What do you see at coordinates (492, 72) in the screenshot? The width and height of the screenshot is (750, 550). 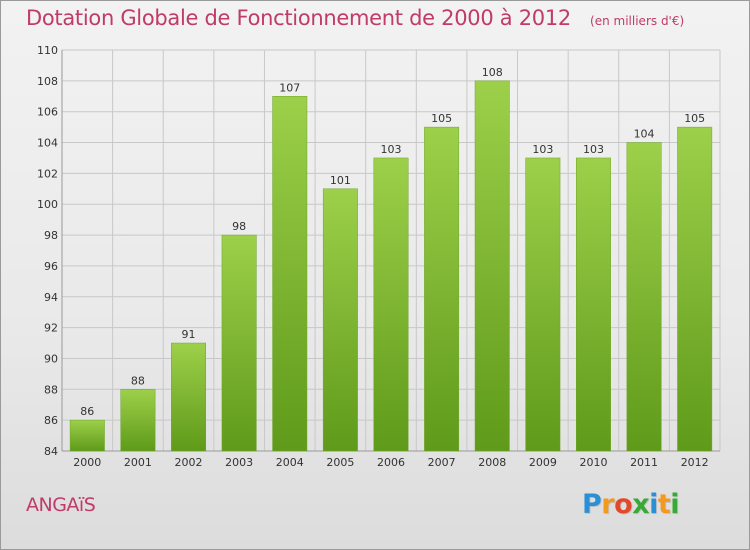 I see `data-label: 108` at bounding box center [492, 72].